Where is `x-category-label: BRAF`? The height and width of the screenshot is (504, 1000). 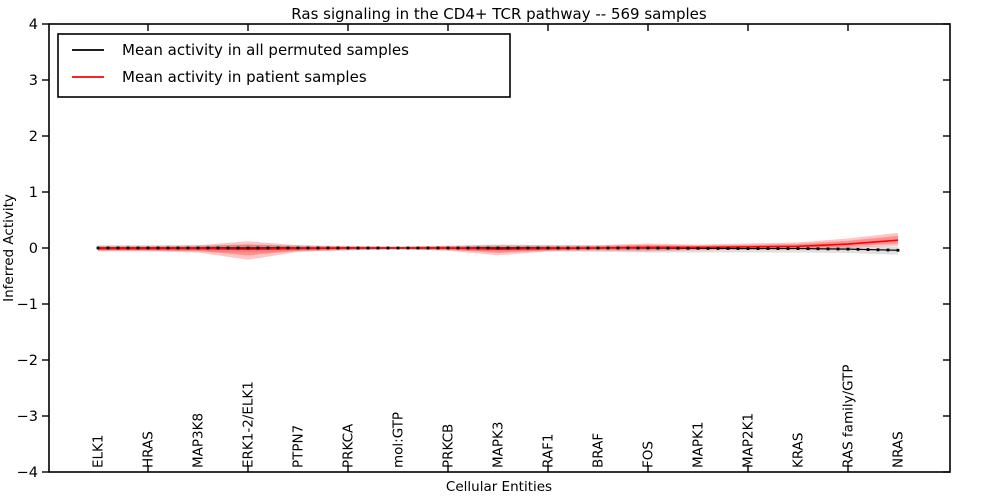 x-category-label: BRAF is located at coordinates (599, 450).